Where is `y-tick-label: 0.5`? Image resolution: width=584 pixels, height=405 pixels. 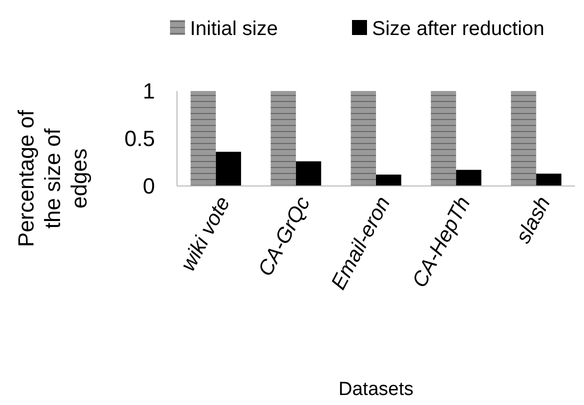 y-tick-label: 0.5 is located at coordinates (139, 139).